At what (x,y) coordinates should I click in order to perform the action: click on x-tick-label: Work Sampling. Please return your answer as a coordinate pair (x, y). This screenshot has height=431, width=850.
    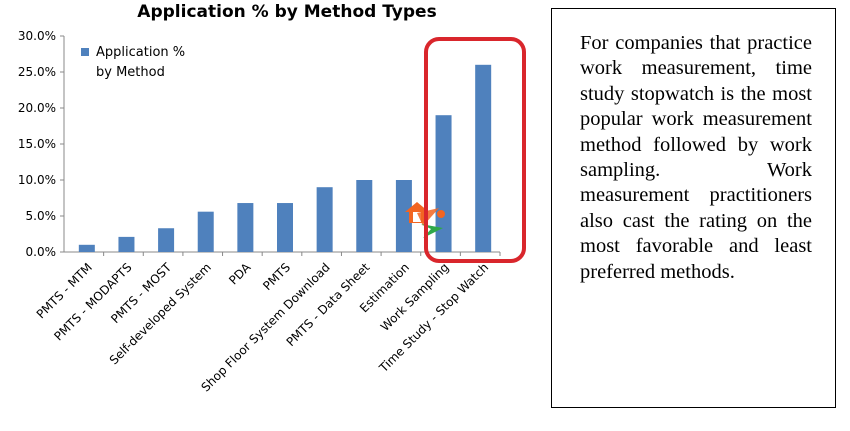
    Looking at the image, I should click on (415, 297).